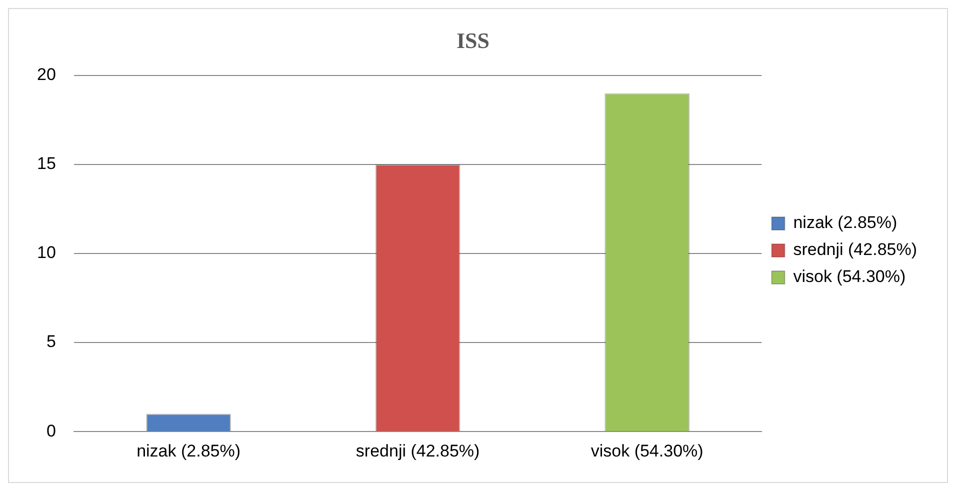  Describe the element at coordinates (188, 450) in the screenshot. I see `x-tick-label: nizak (2.85%)` at that location.